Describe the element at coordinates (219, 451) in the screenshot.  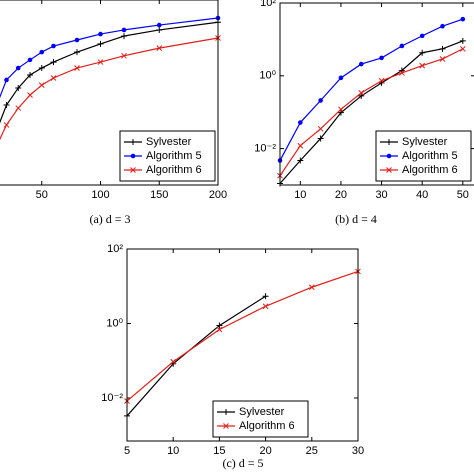
I see `x-tick-label: 15` at that location.